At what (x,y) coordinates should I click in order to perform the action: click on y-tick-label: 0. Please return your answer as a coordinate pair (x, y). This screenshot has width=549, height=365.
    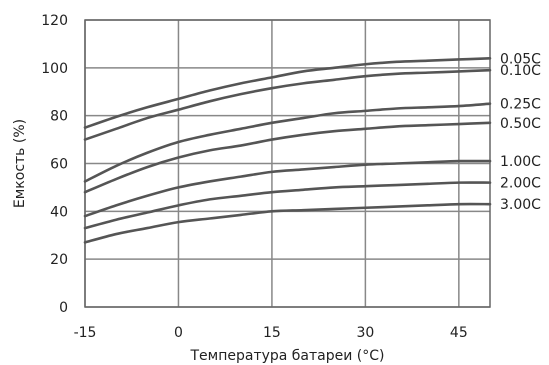
    Looking at the image, I should click on (63, 308).